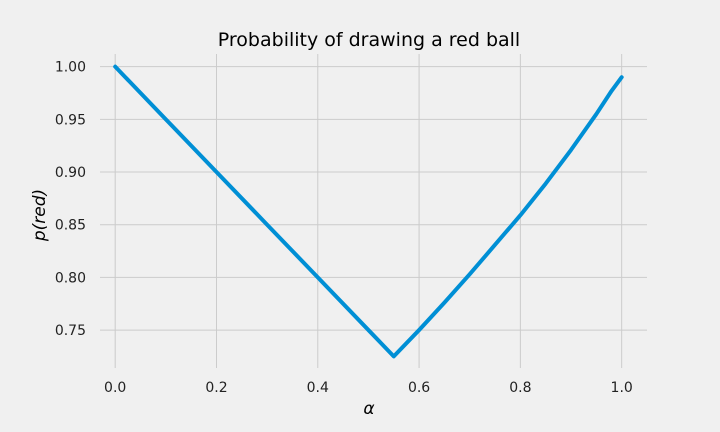  I want to click on y-axis-label: p(red), so click(40, 215).